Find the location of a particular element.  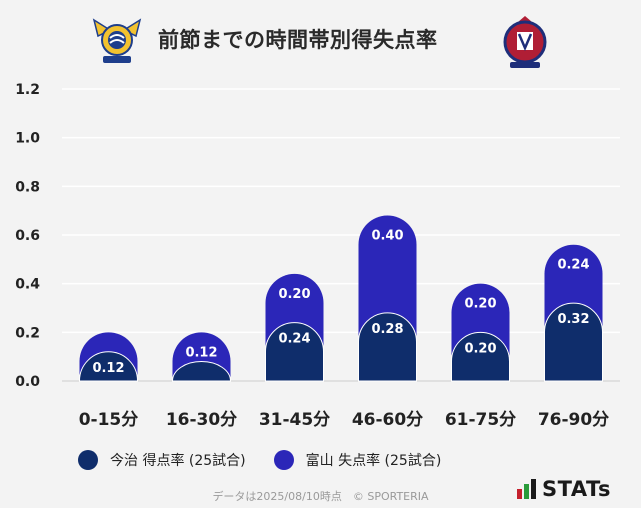

y-tick-label: 0.2 is located at coordinates (27, 333).